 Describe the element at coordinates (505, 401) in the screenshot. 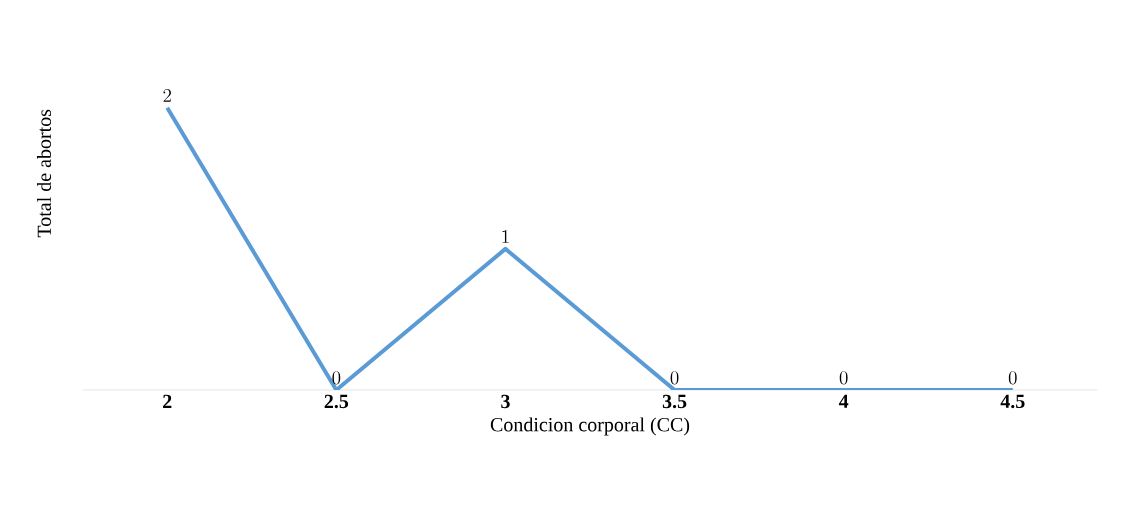

I see `x-tick-label: 3` at that location.